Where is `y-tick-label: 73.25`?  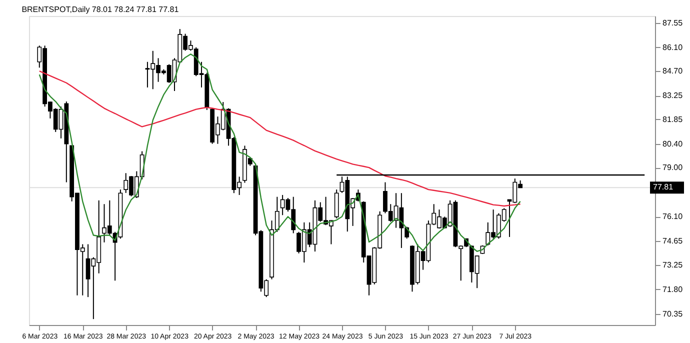
y-tick-label: 73.25 is located at coordinates (673, 265).